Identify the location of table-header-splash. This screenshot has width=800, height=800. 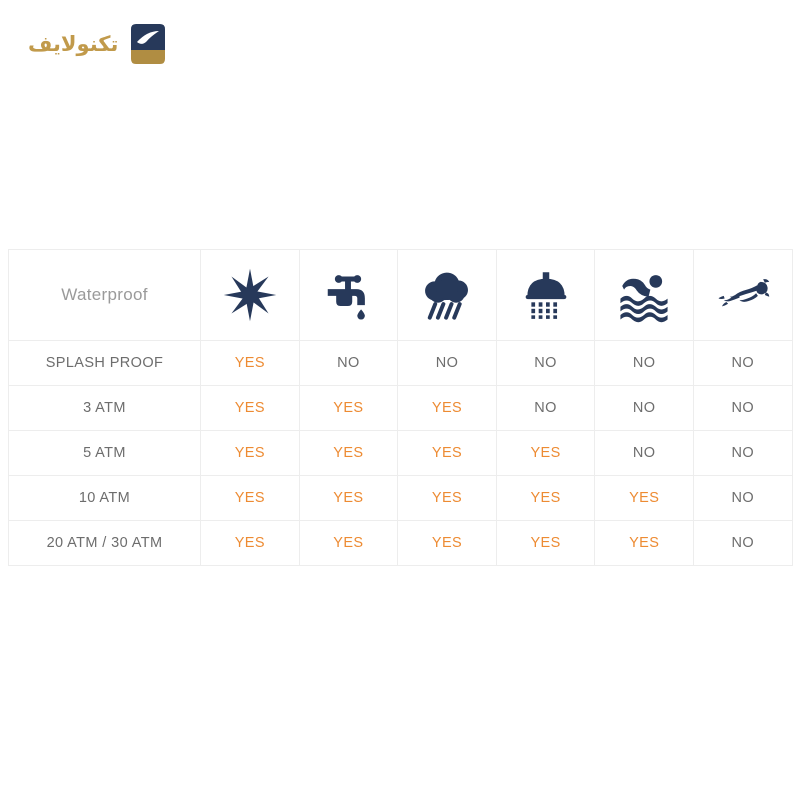
(250, 295).